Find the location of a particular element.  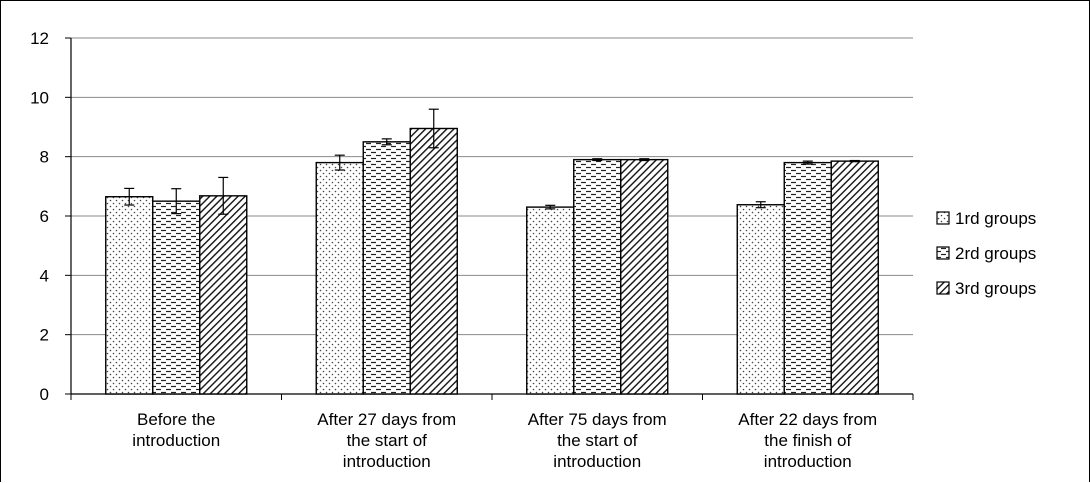

y-tick-label: 0 is located at coordinates (44, 394).